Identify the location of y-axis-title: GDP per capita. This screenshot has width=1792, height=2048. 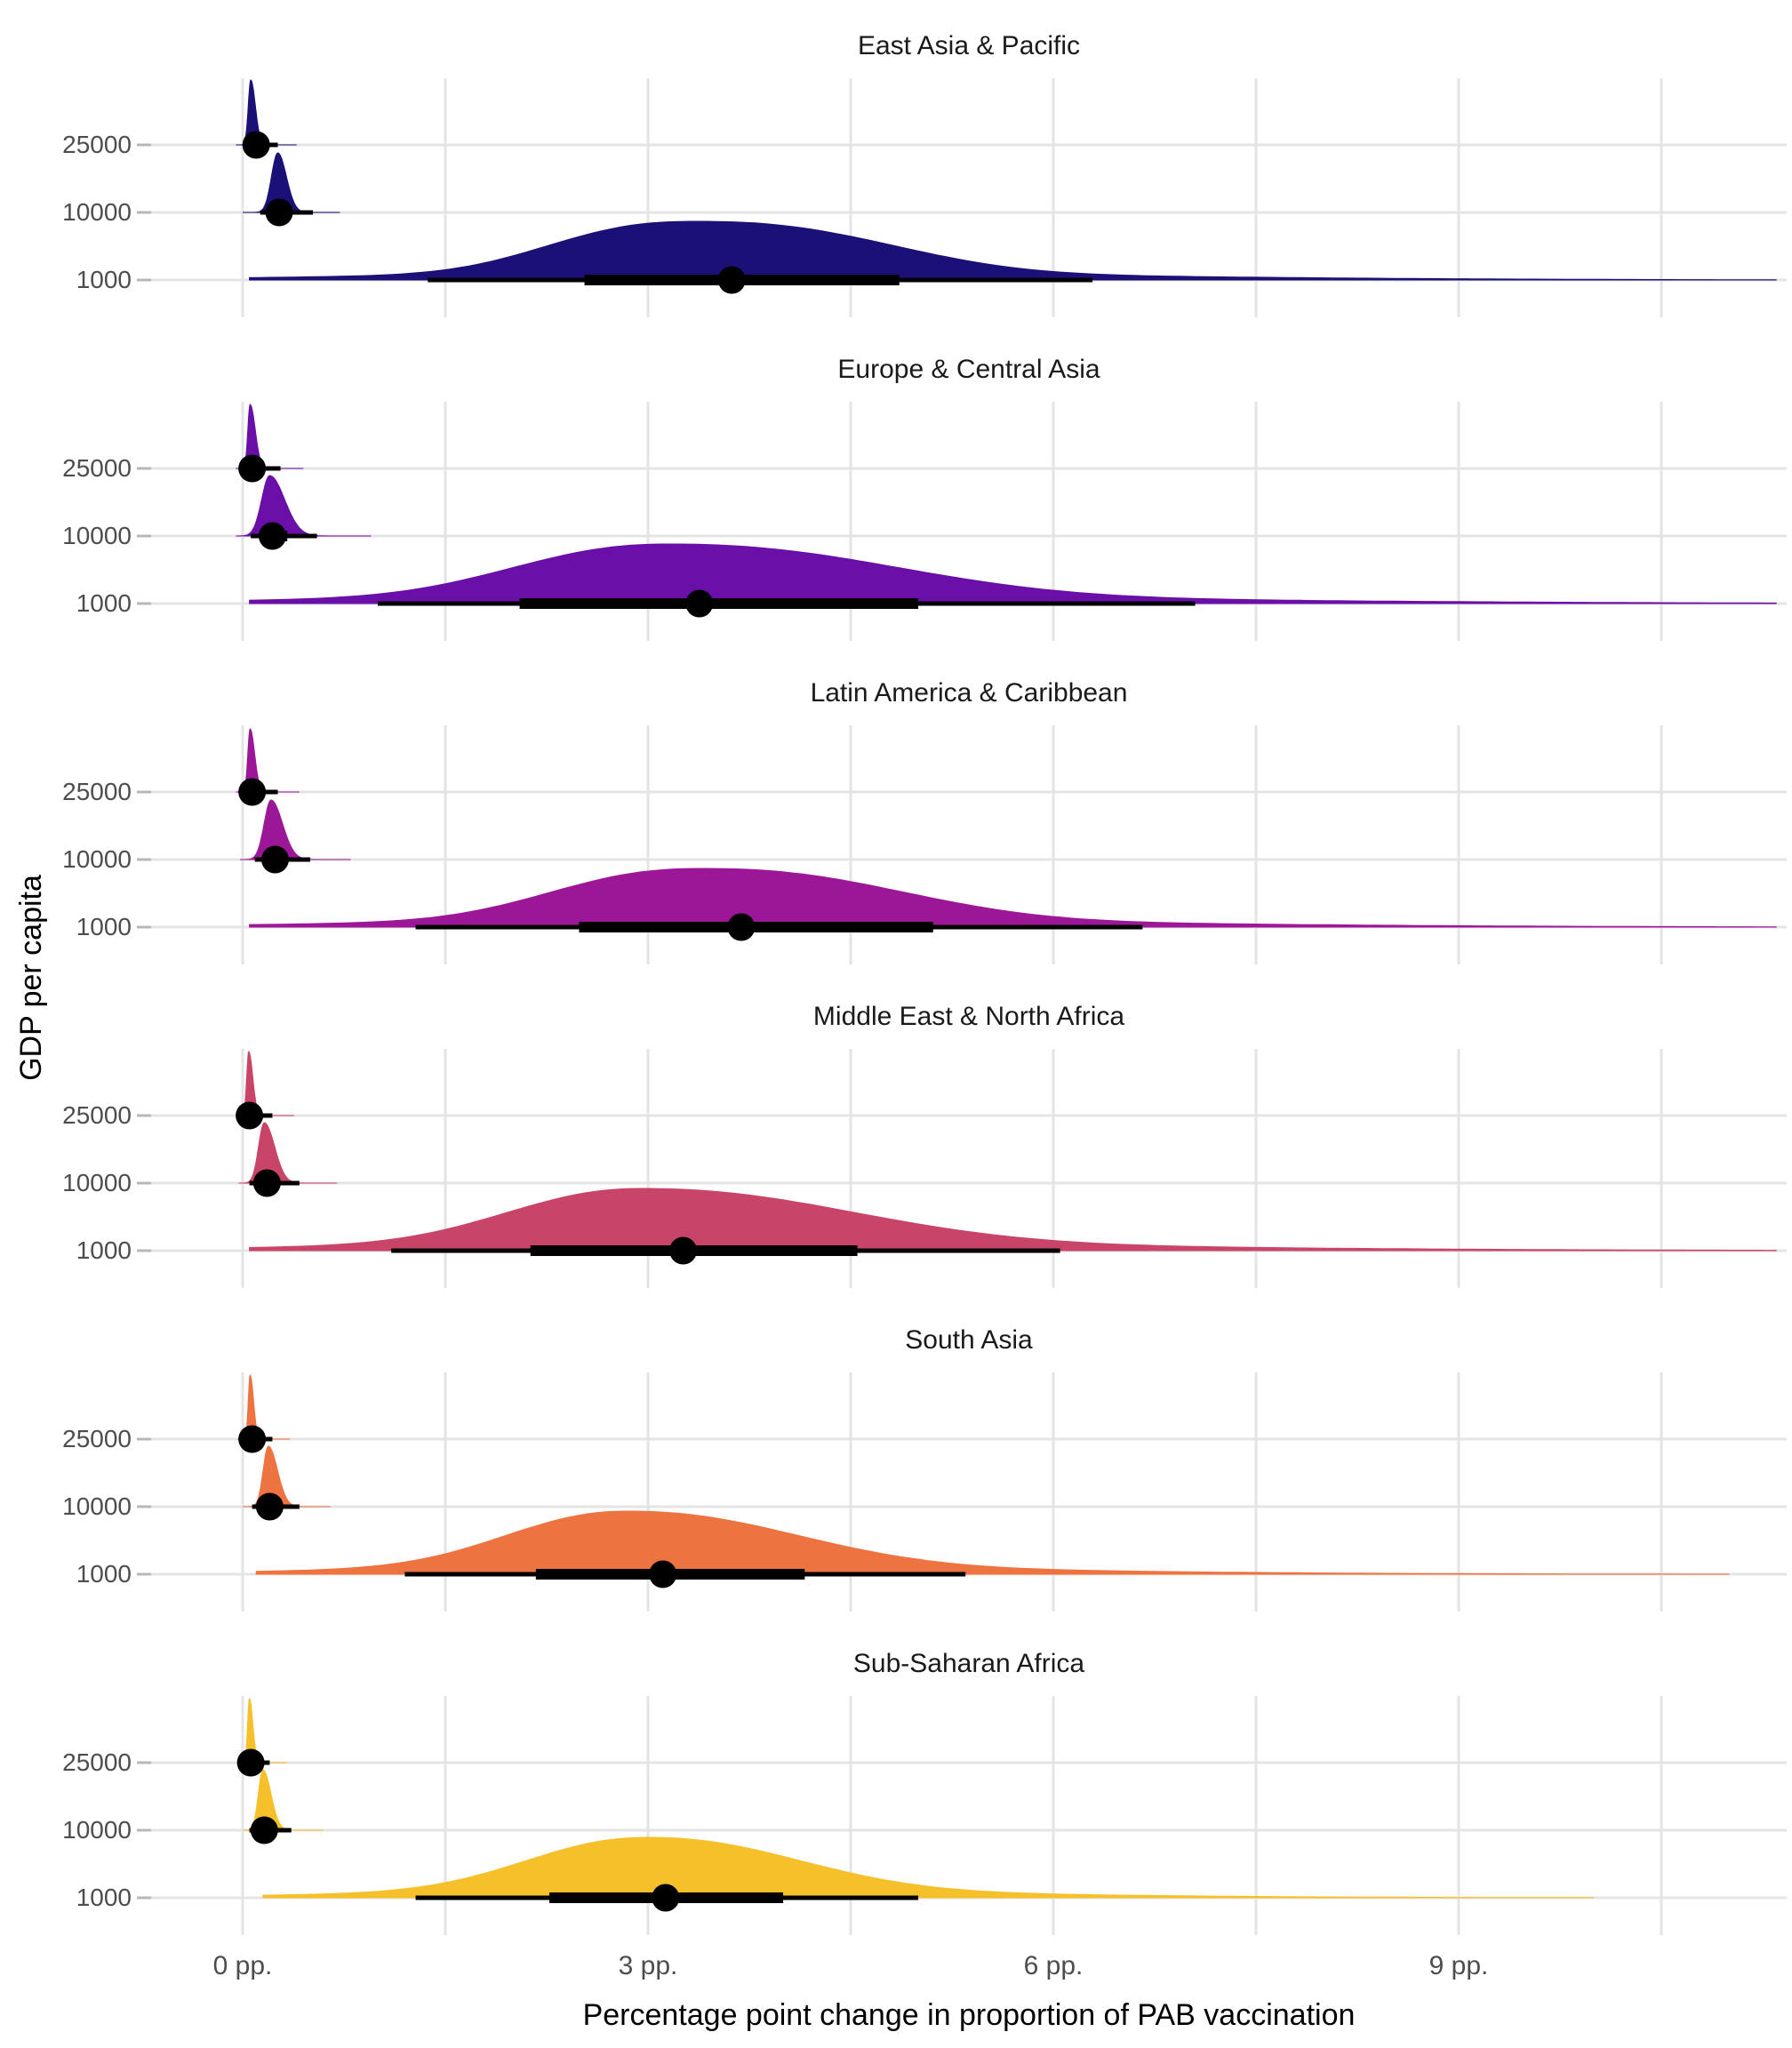
(31, 978).